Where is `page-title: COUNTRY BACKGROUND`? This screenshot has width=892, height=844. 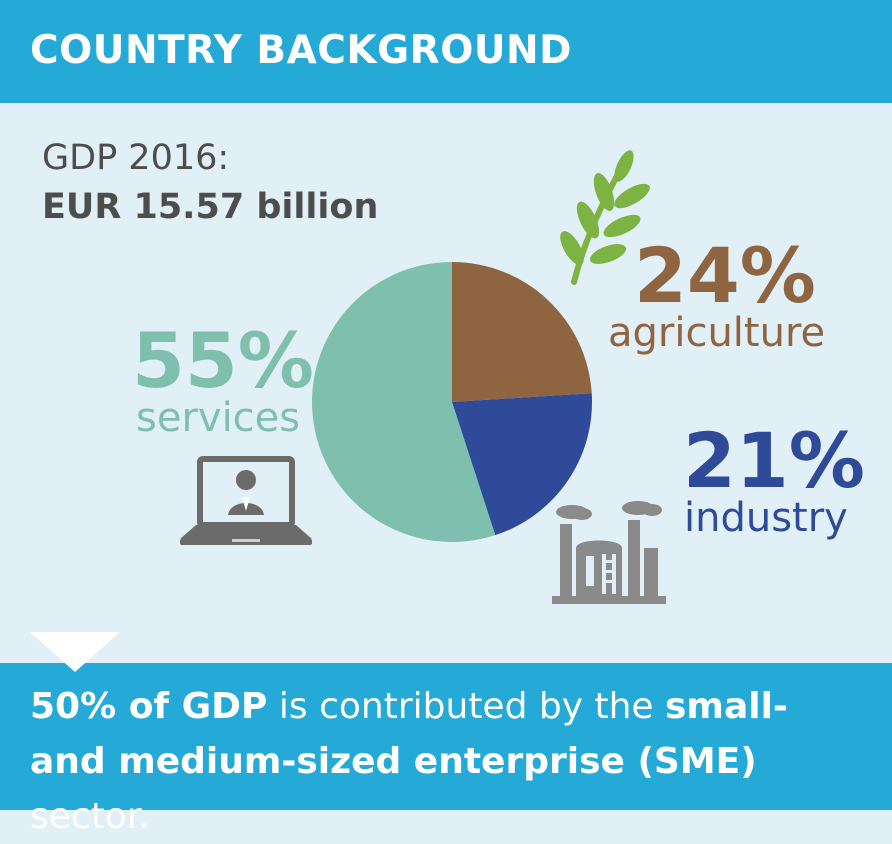
page-title: COUNTRY BACKGROUND is located at coordinates (301, 50).